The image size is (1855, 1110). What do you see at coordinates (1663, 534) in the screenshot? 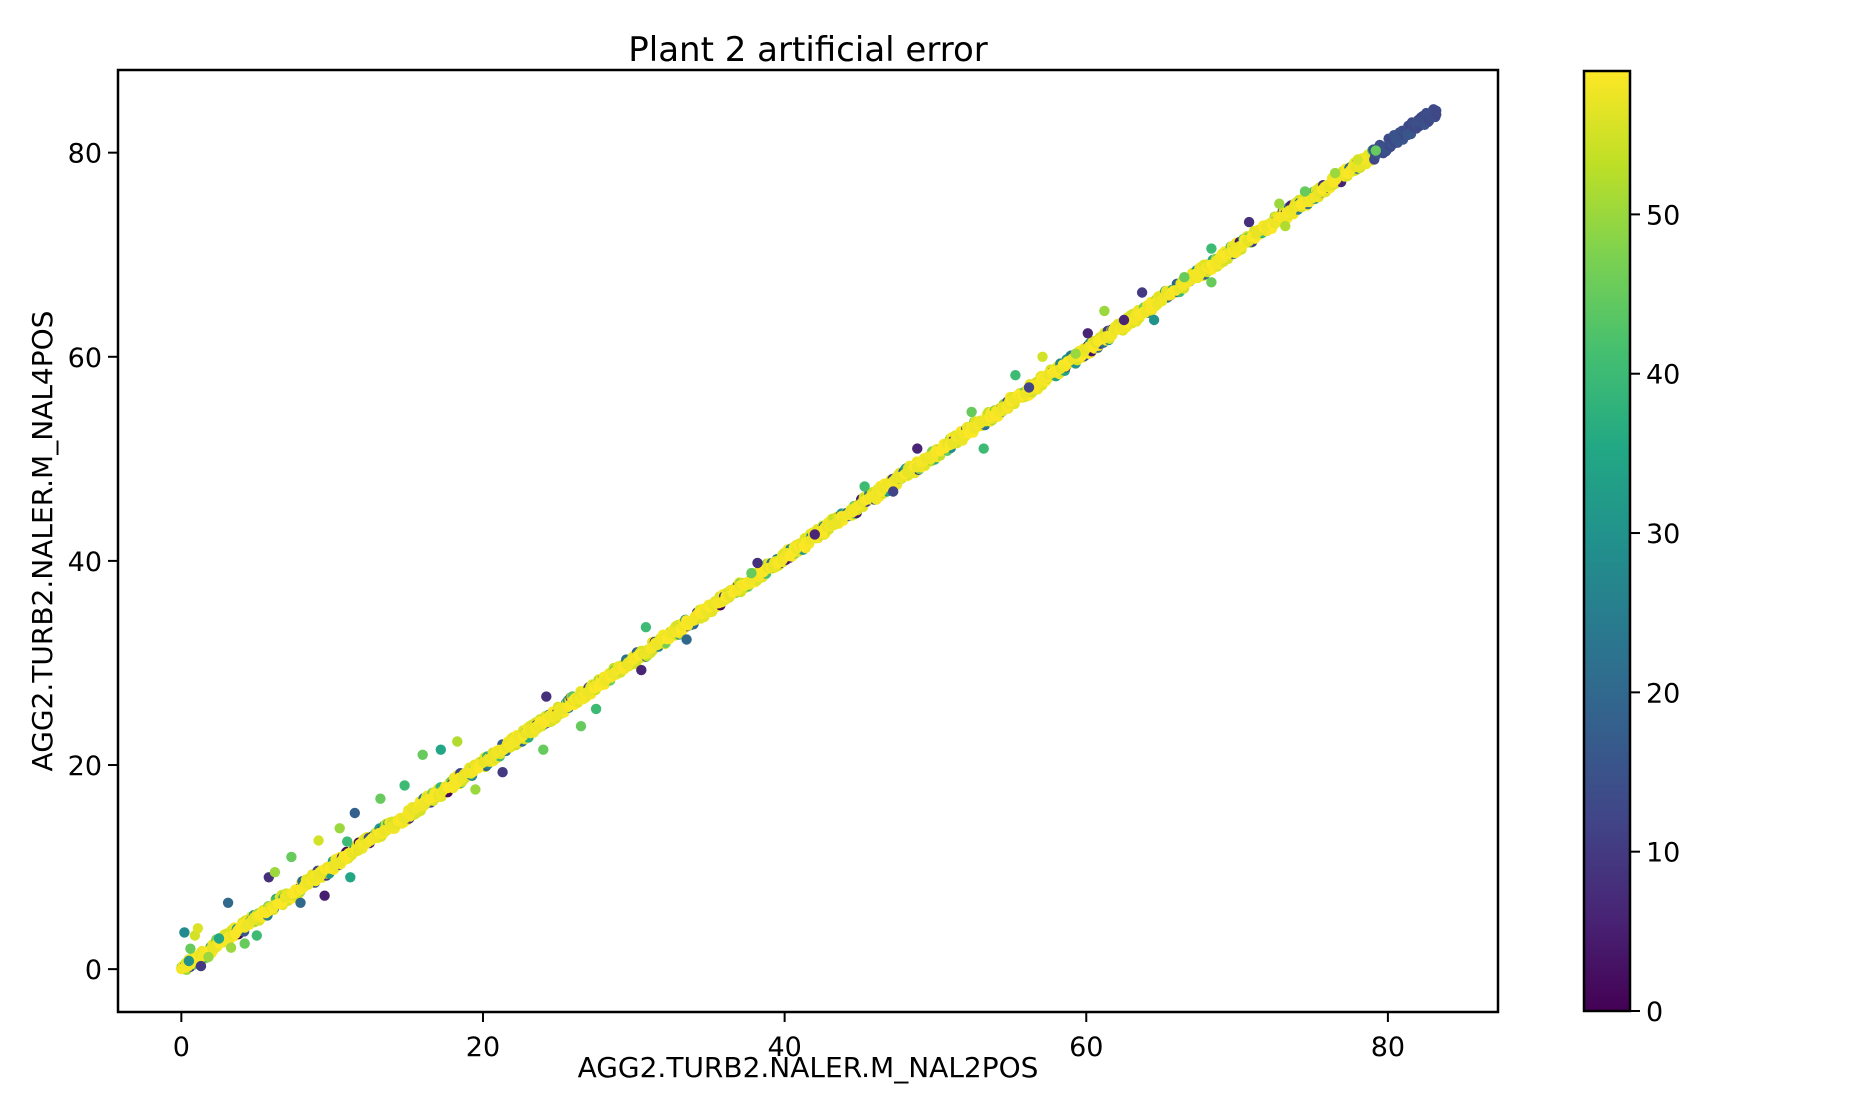
I see `colorbar-tick-label: 30` at bounding box center [1663, 534].